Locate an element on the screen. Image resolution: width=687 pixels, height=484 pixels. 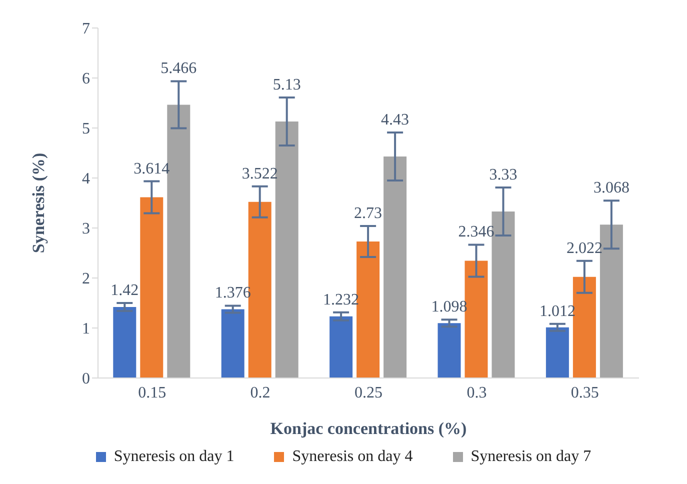
legend-label: Syneresis on day 4 is located at coordinates (352, 457).